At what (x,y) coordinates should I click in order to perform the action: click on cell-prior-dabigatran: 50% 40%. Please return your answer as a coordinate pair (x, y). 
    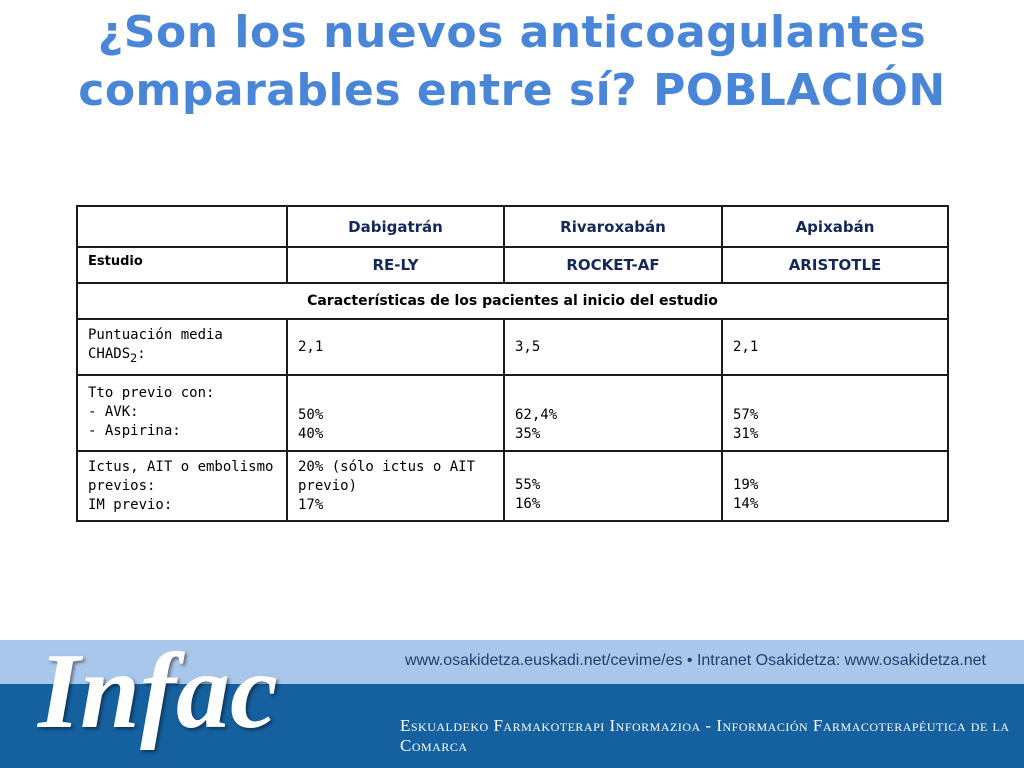
    Looking at the image, I should click on (395, 413).